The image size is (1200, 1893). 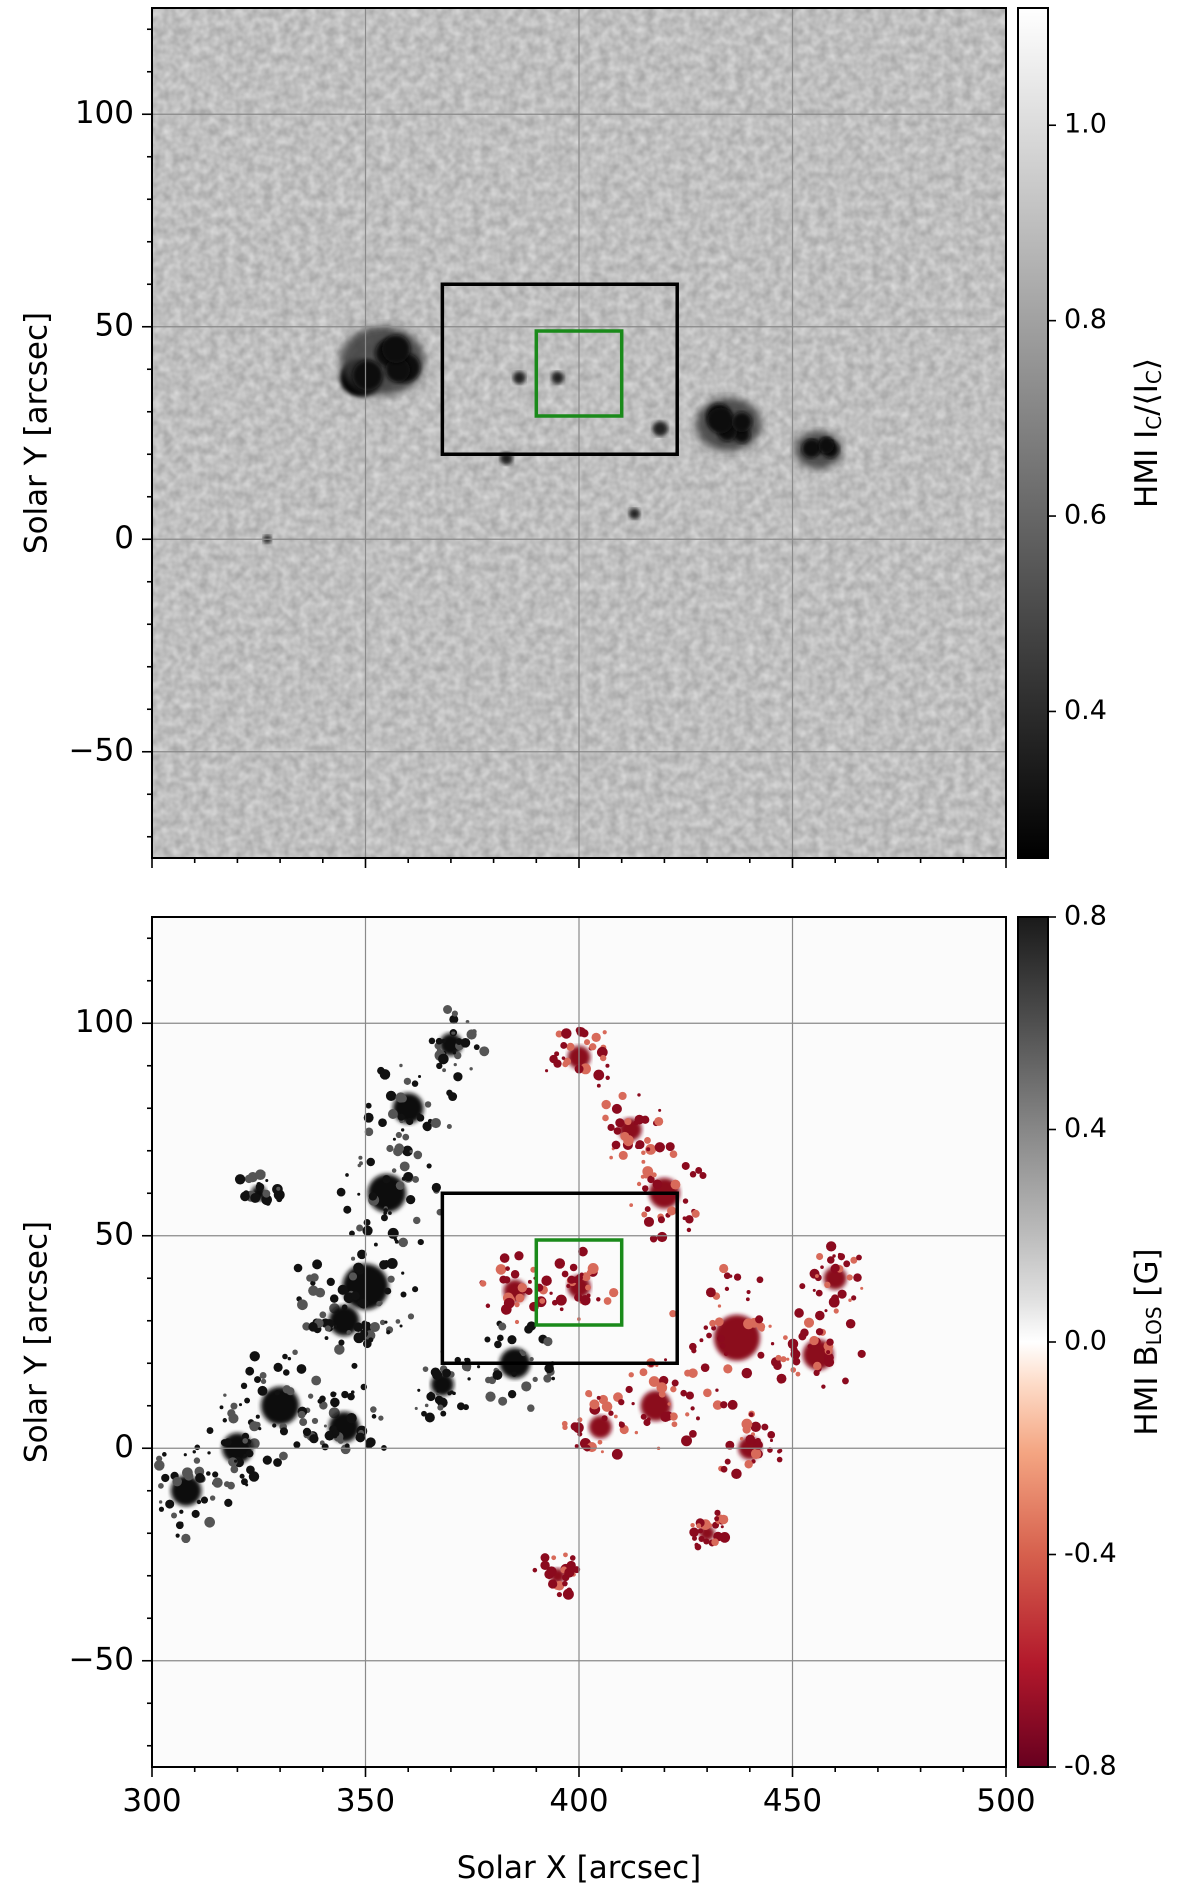 What do you see at coordinates (792, 1801) in the screenshot?
I see `x-tick-label: 450` at bounding box center [792, 1801].